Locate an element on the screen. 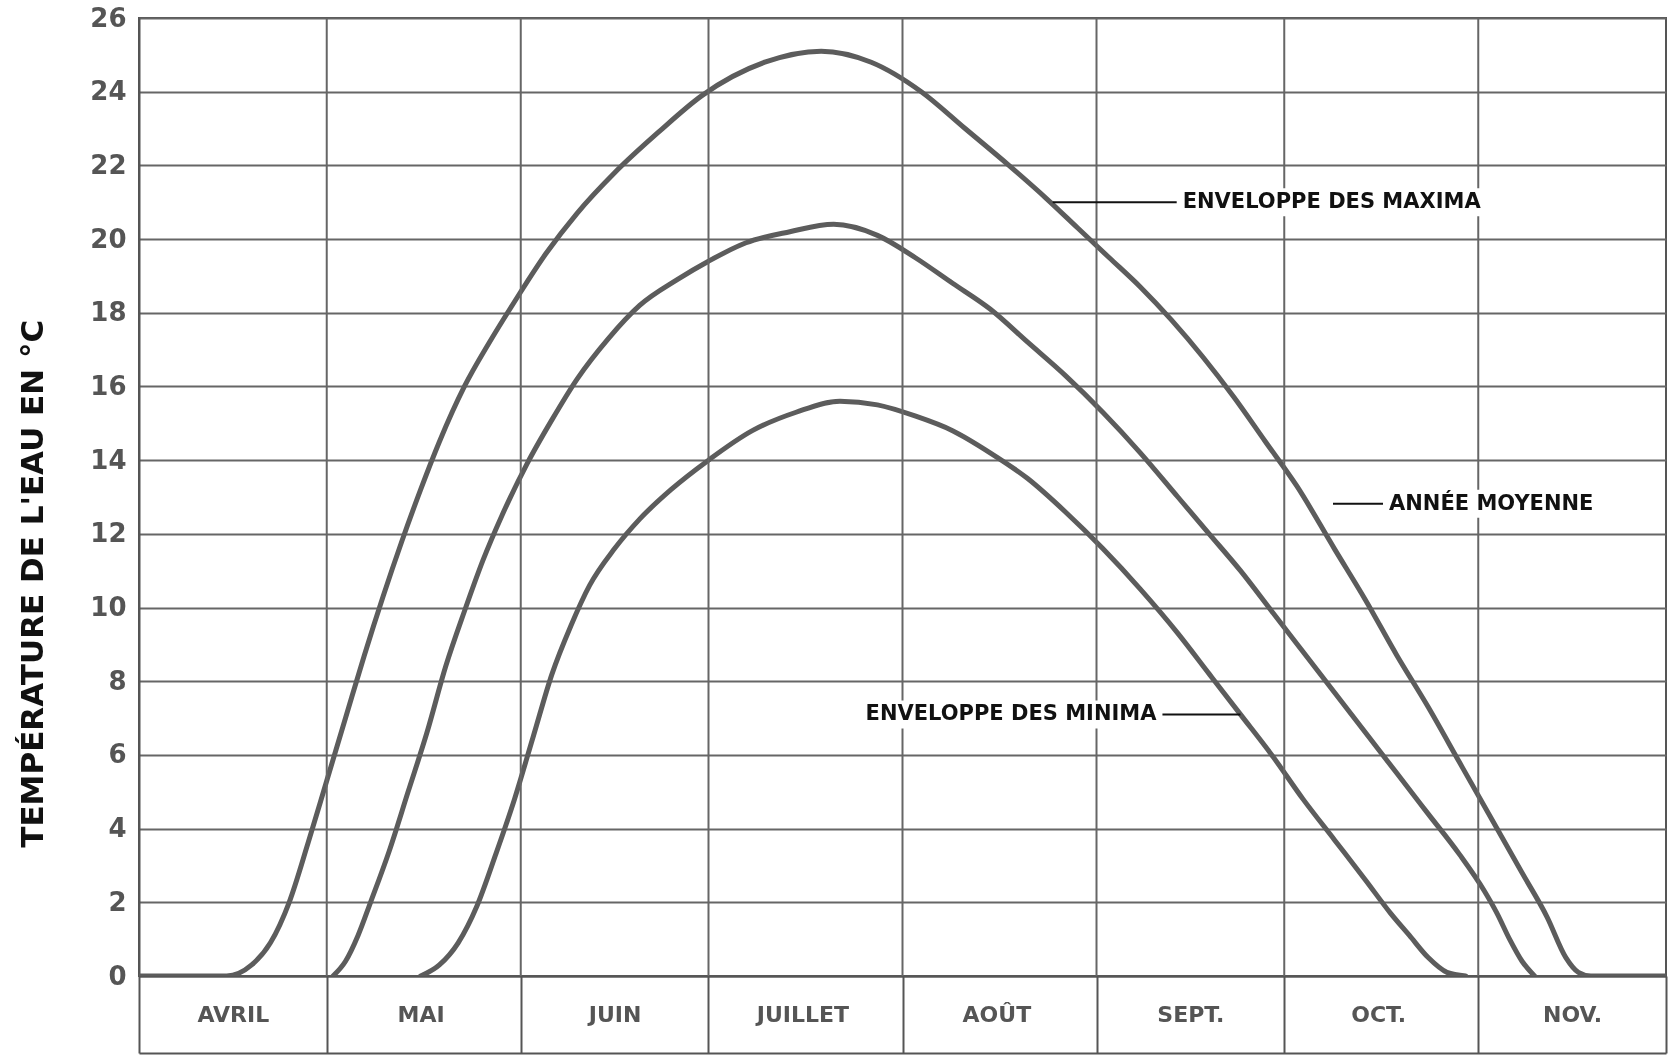  x-tick-label: AOÛT is located at coordinates (997, 1014).